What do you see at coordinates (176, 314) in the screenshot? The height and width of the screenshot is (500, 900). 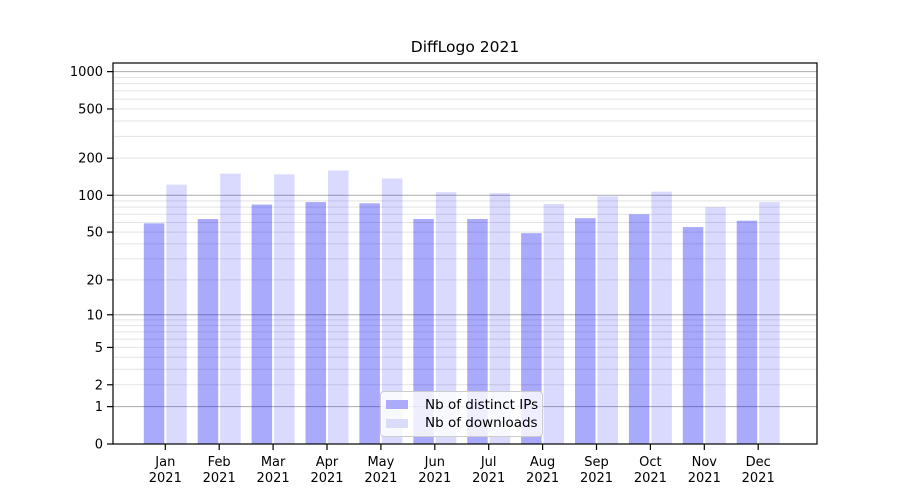 I see `bar-downloads-jan` at bounding box center [176, 314].